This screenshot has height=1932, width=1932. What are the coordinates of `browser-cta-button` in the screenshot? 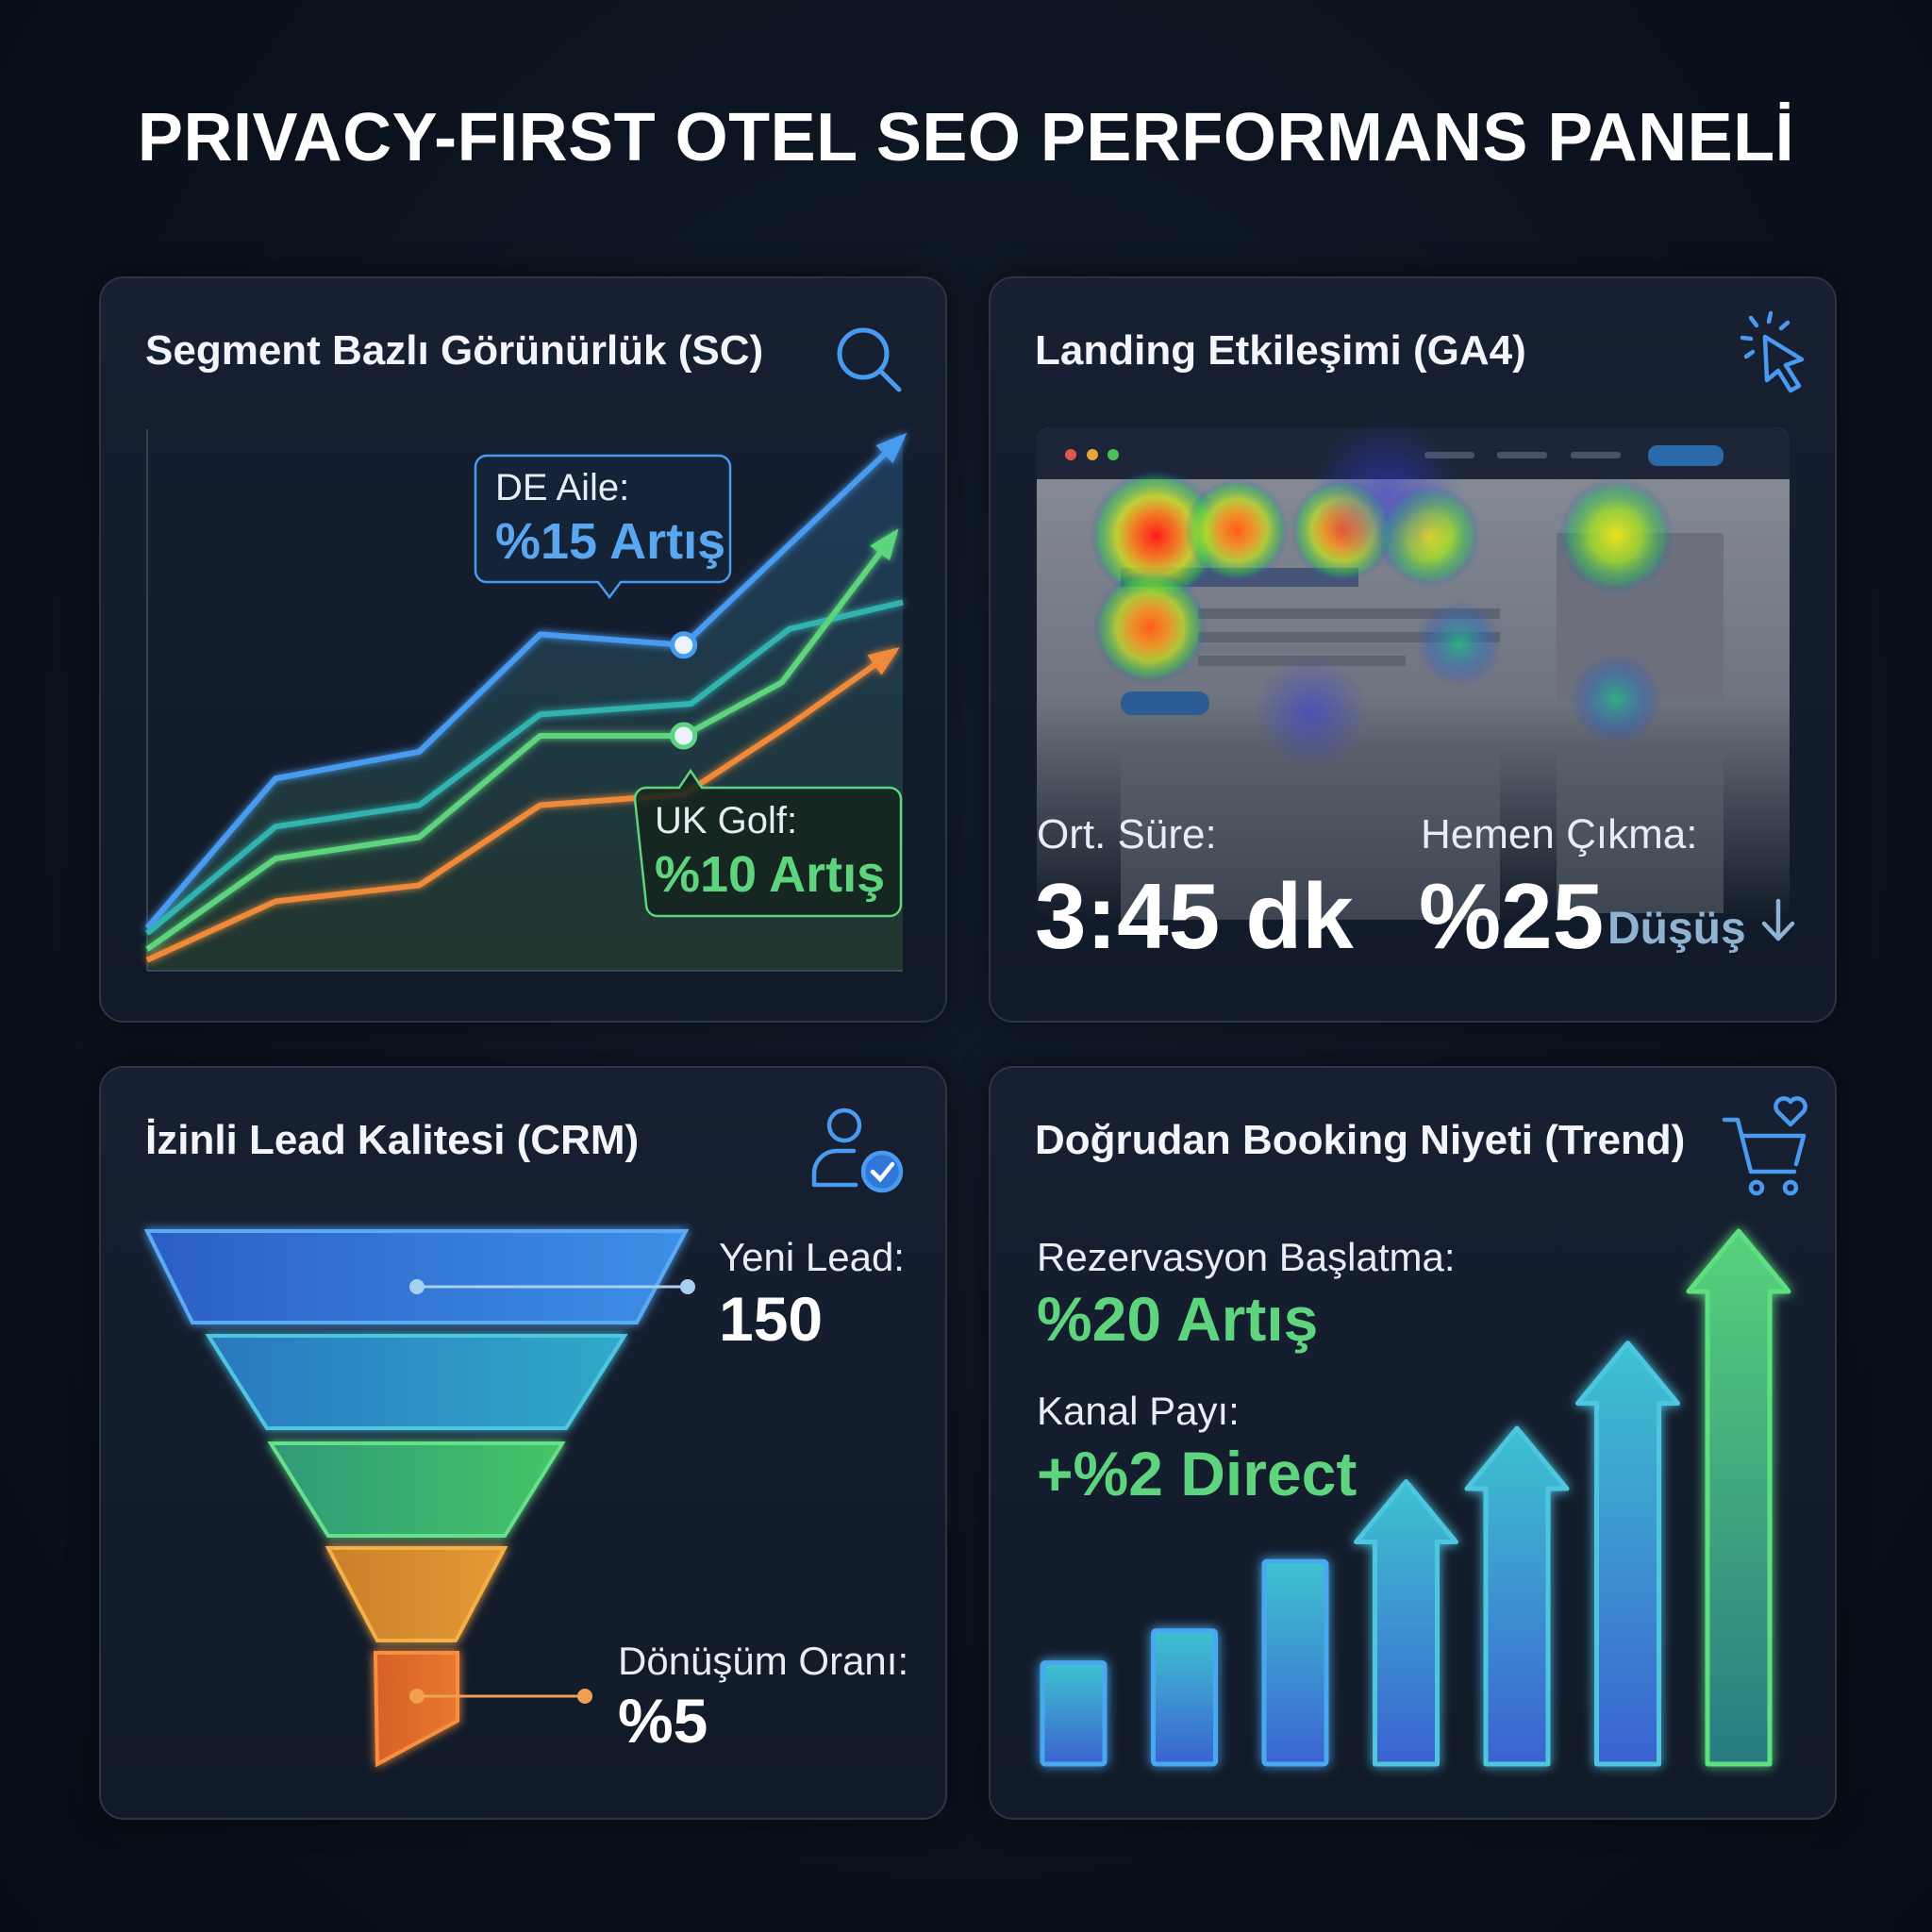 It's located at (1686, 456).